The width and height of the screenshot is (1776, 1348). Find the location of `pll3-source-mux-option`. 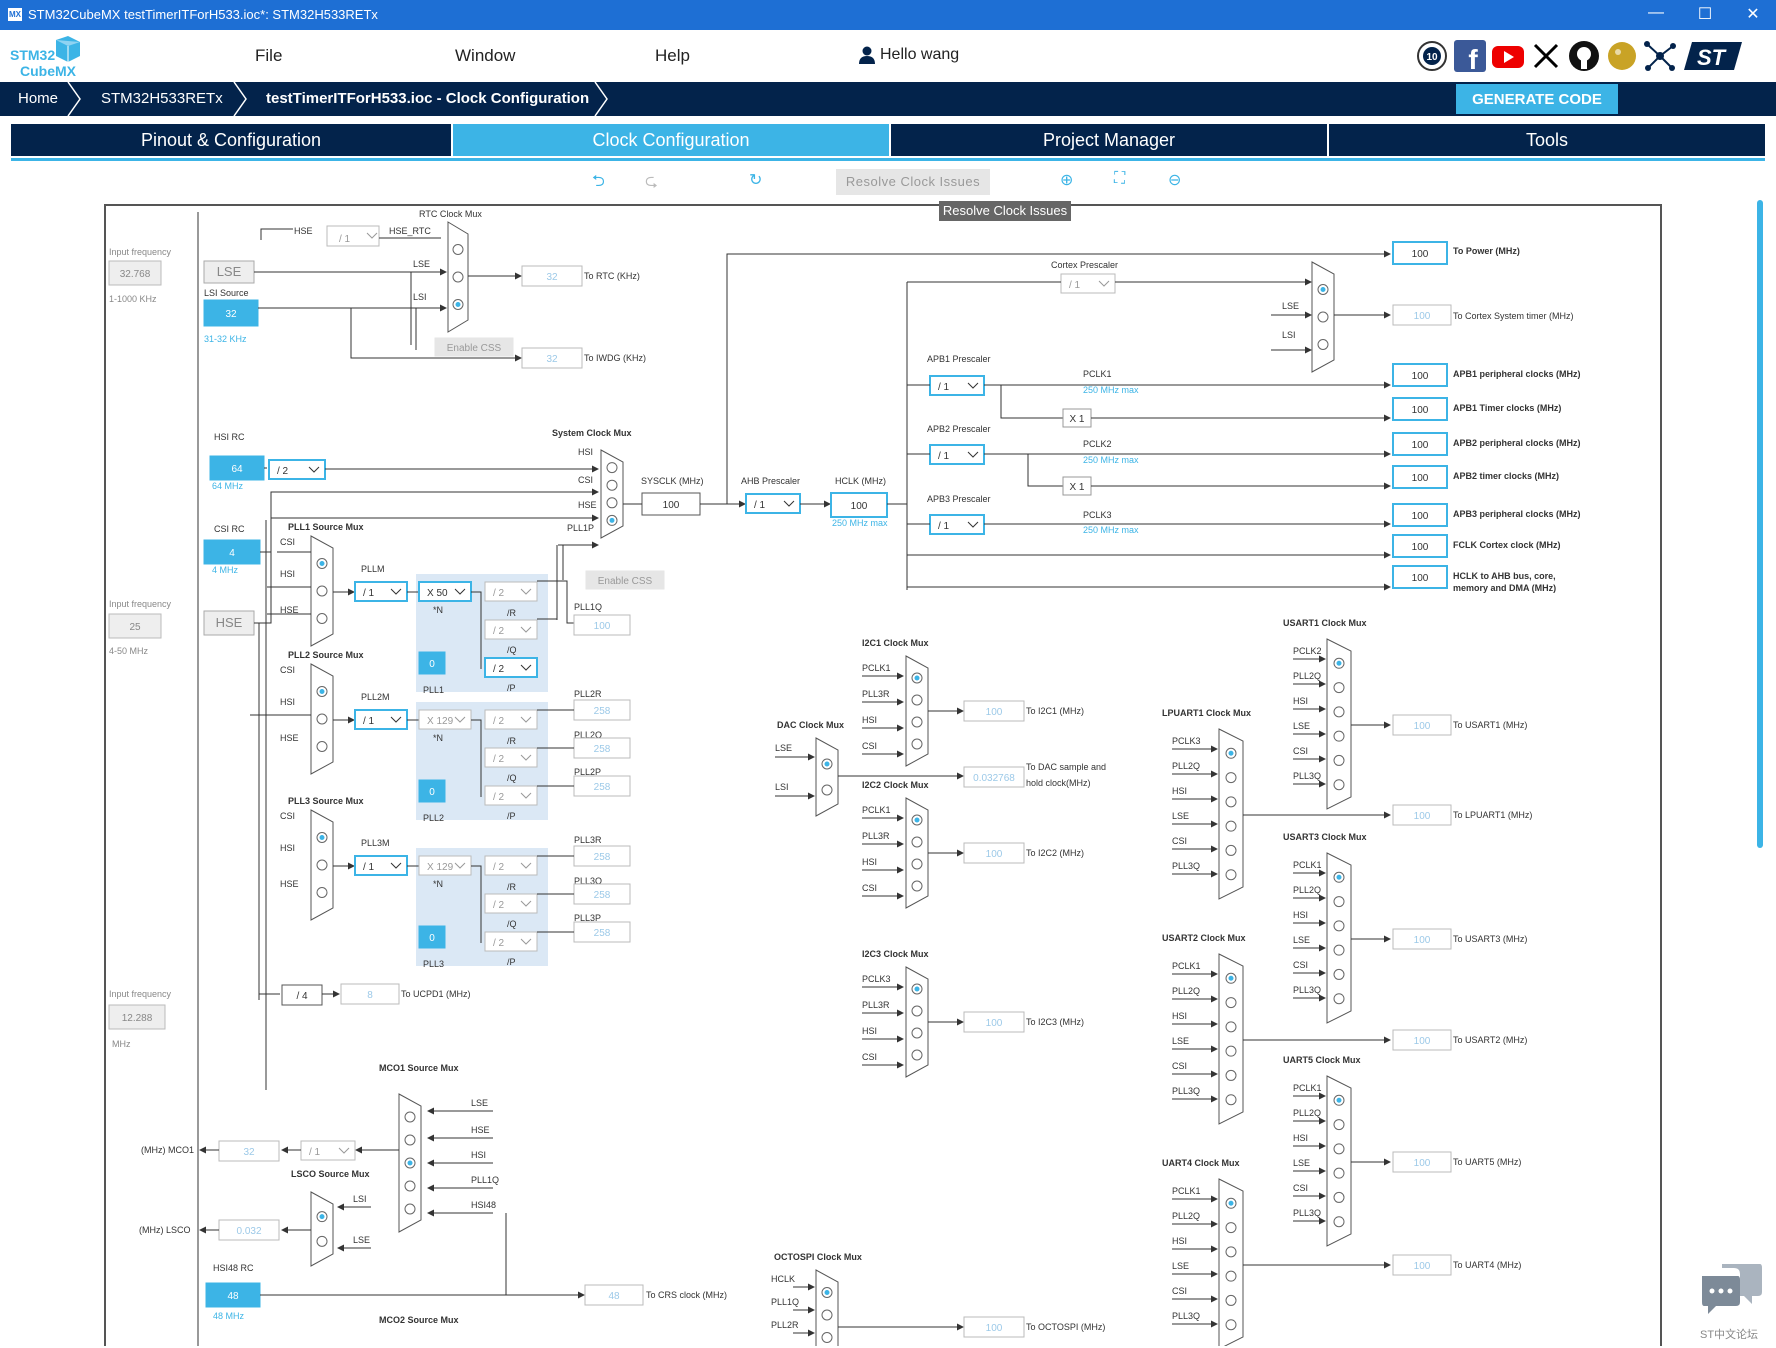

pll3-source-mux-option is located at coordinates (322, 865).